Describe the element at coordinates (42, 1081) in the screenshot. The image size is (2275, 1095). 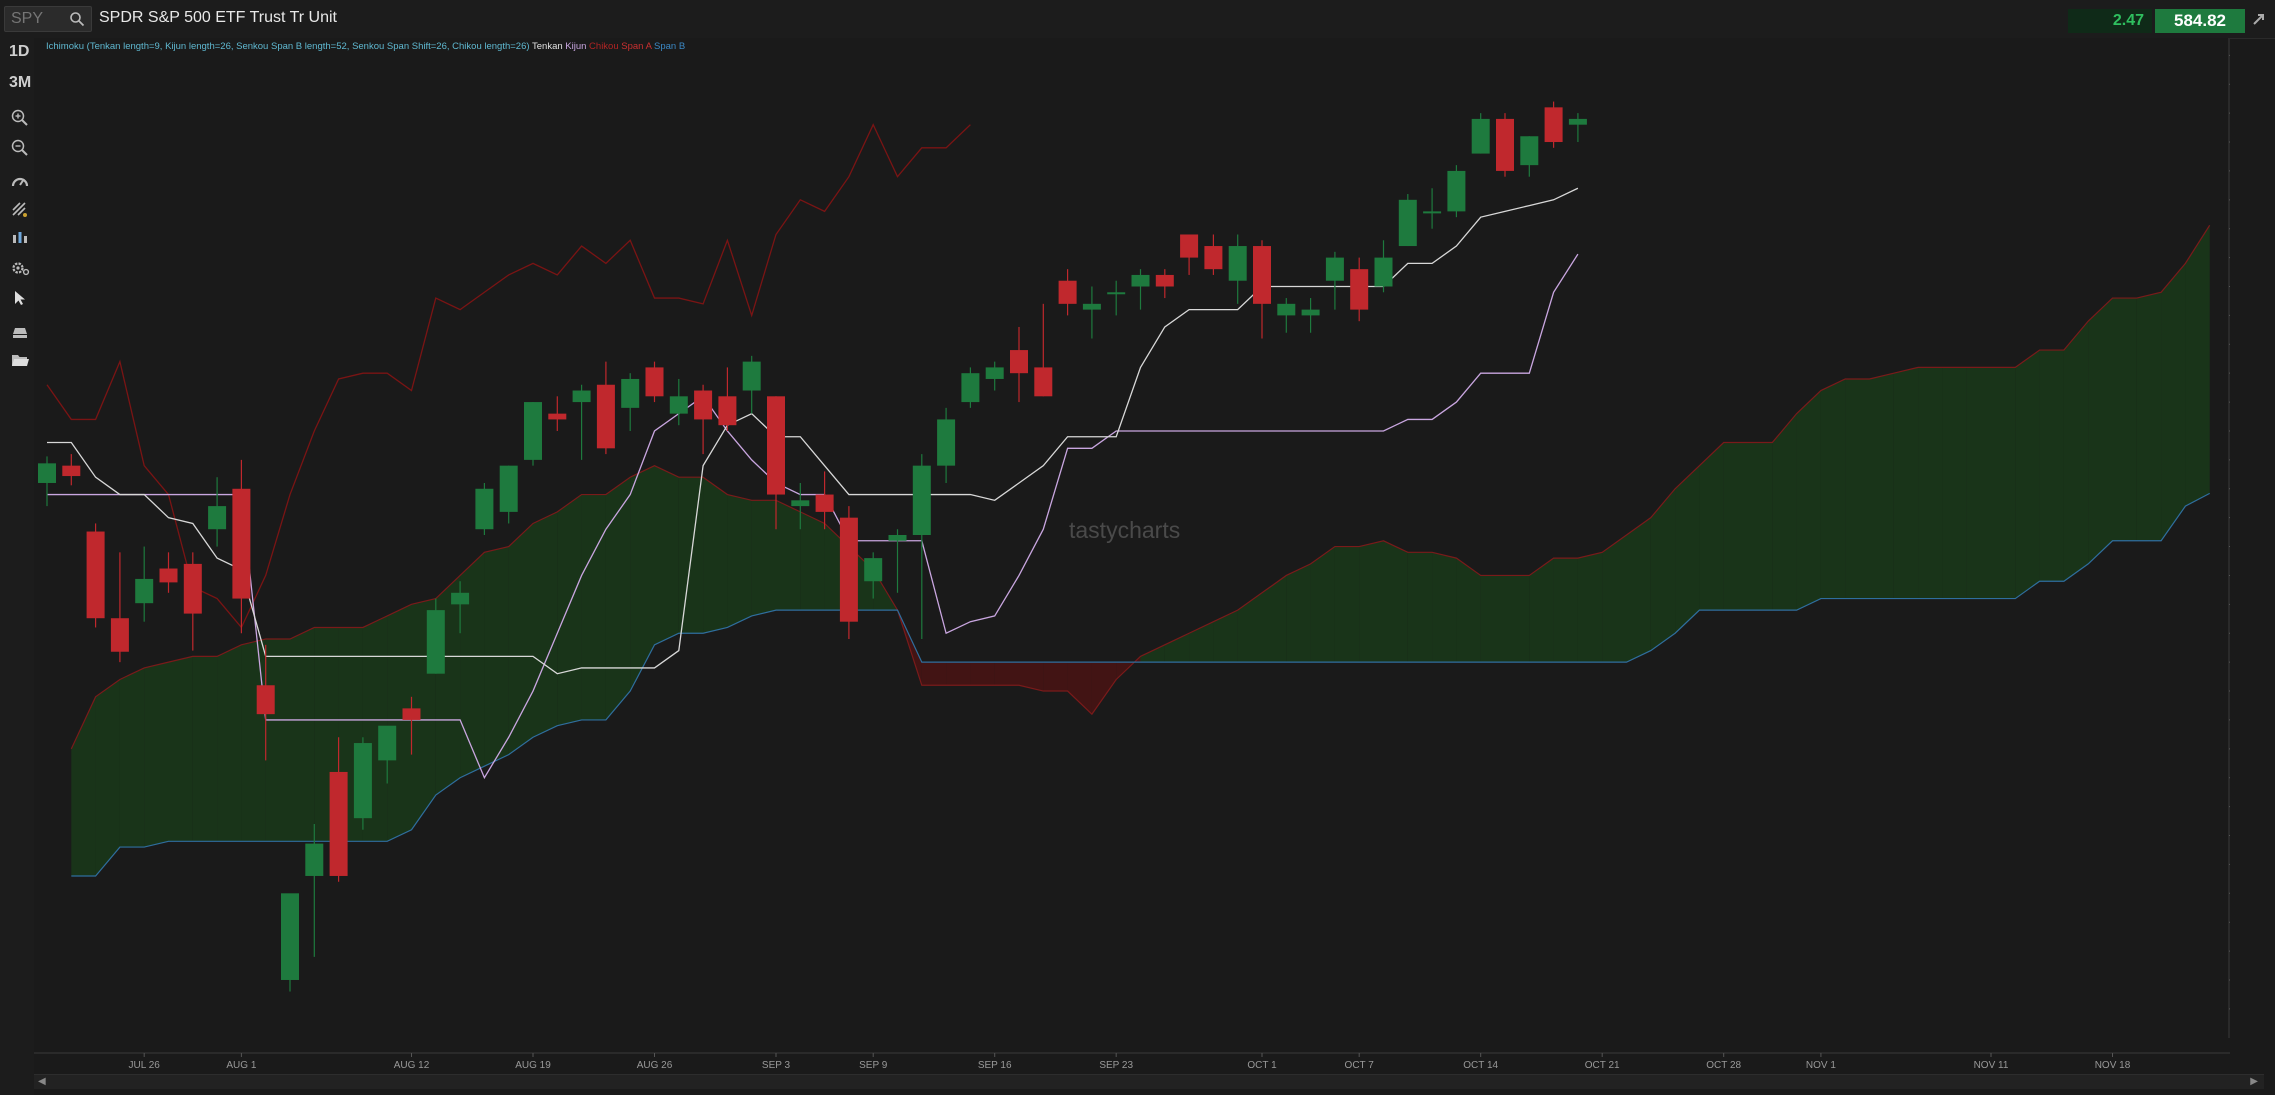
I see `scroll-left-icon: ◀` at that location.